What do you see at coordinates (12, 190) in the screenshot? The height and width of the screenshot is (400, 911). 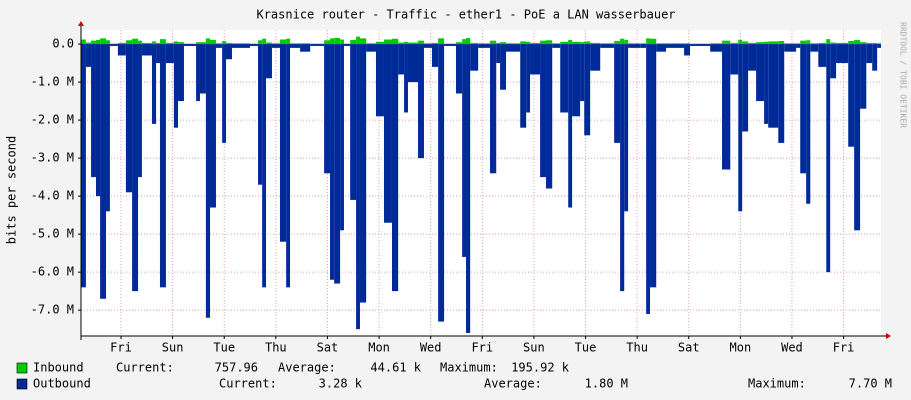 I see `y-axis-label: bits per second` at bounding box center [12, 190].